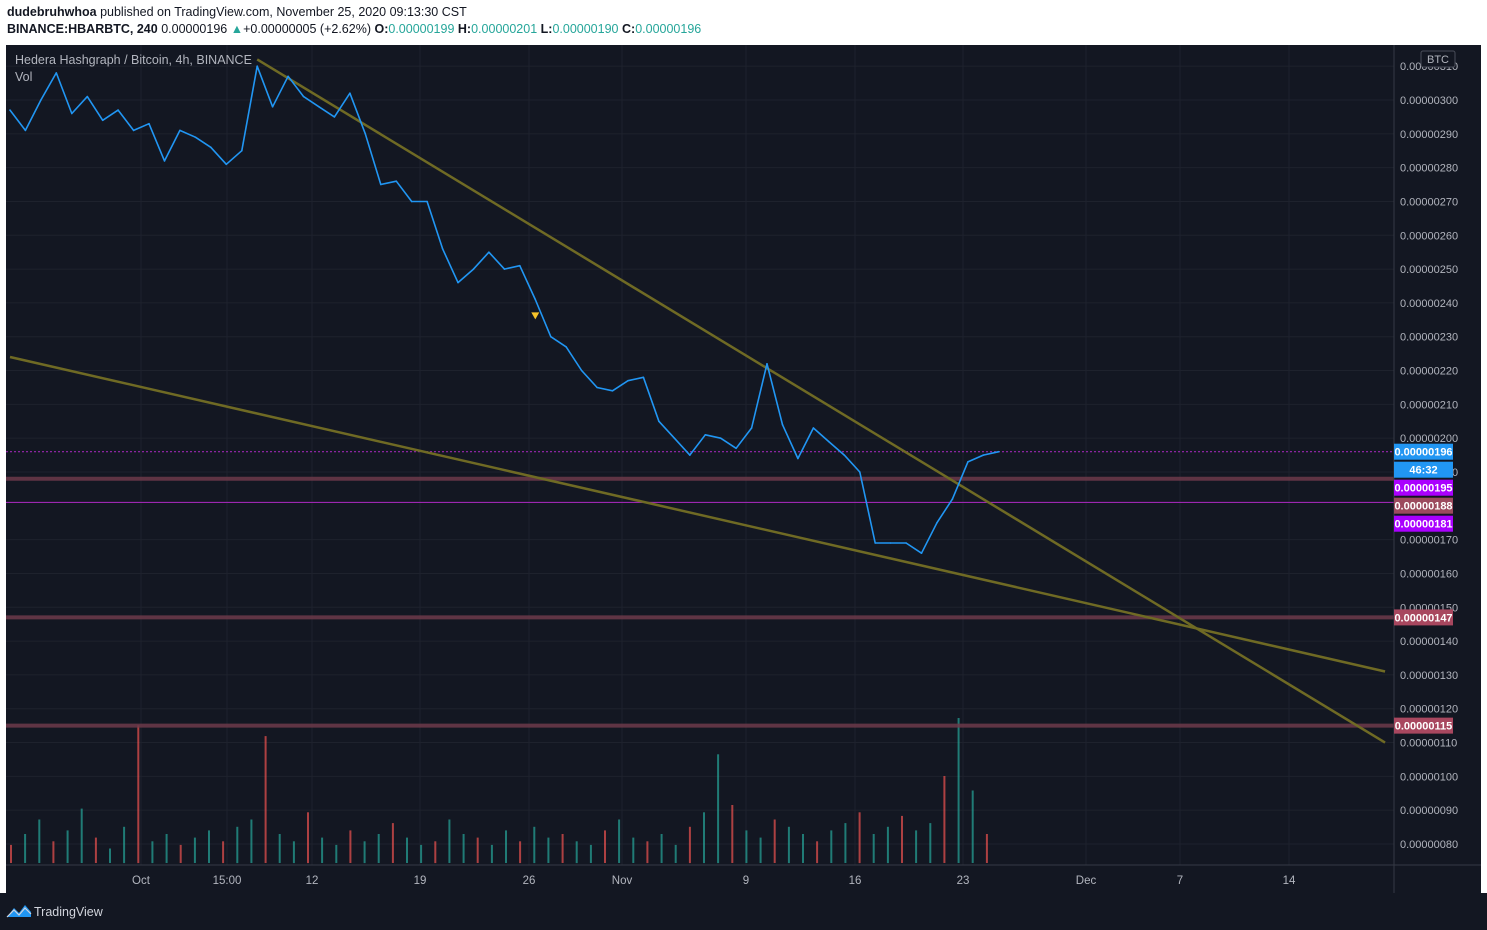  Describe the element at coordinates (1429, 270) in the screenshot. I see `price-tick-label: 0.00000250` at that location.